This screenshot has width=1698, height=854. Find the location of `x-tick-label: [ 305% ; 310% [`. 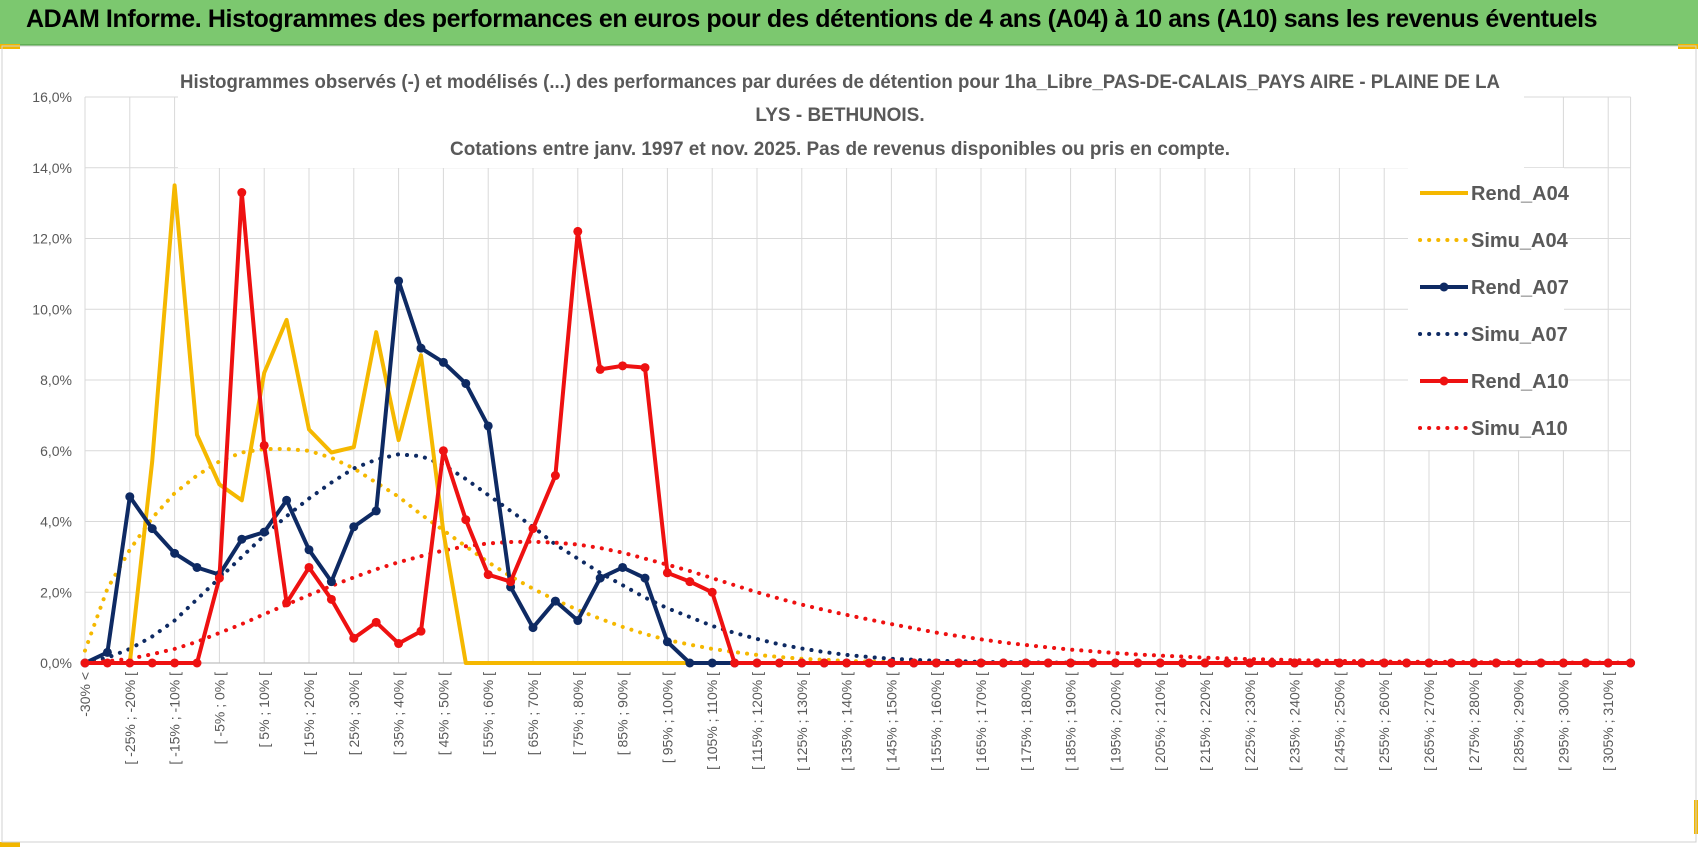

x-tick-label: [ 305% ; 310% [ is located at coordinates (1608, 721).